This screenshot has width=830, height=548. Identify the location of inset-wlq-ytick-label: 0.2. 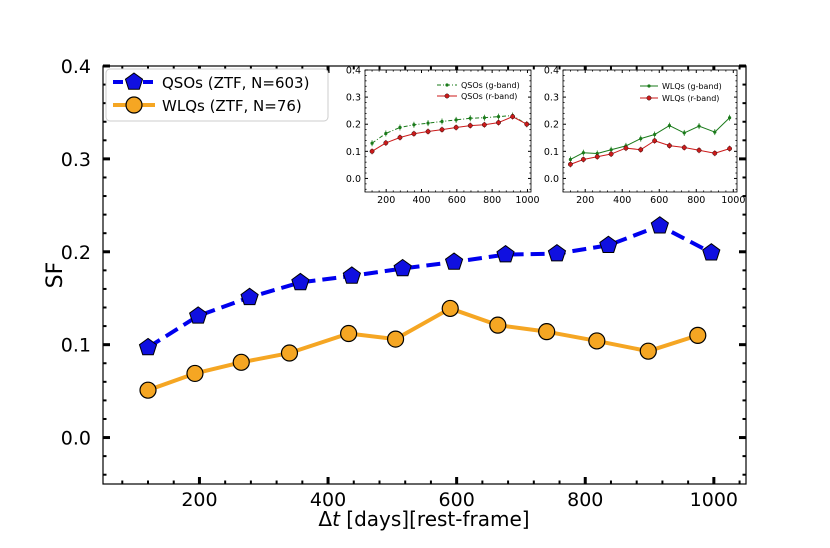
(551, 125).